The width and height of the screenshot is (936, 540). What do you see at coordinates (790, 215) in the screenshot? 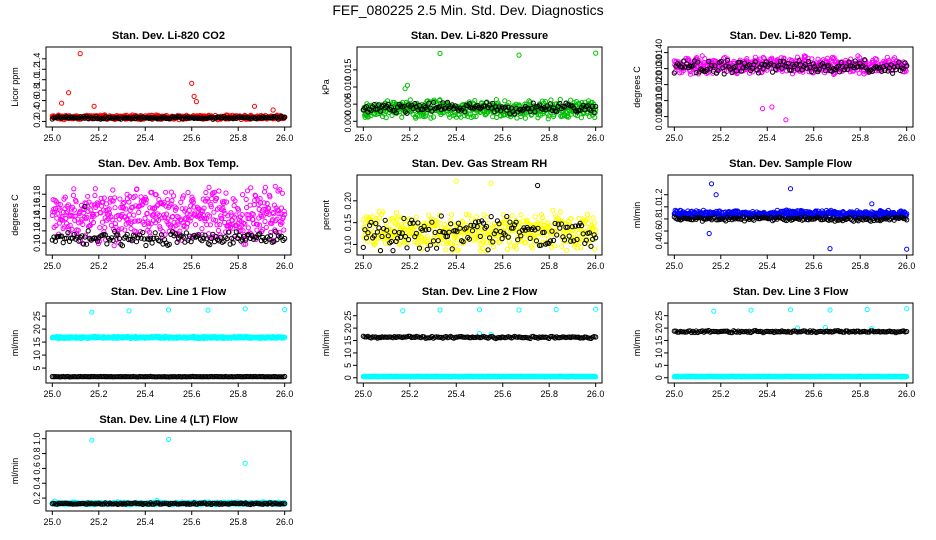
I see `plot-frame` at bounding box center [790, 215].